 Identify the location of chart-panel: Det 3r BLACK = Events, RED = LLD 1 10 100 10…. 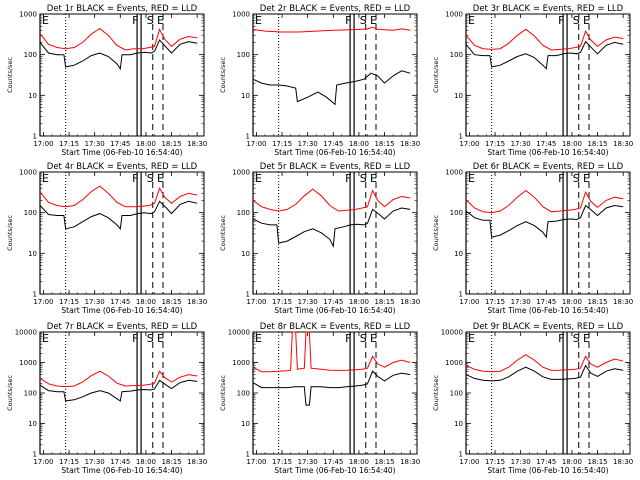
(532, 80).